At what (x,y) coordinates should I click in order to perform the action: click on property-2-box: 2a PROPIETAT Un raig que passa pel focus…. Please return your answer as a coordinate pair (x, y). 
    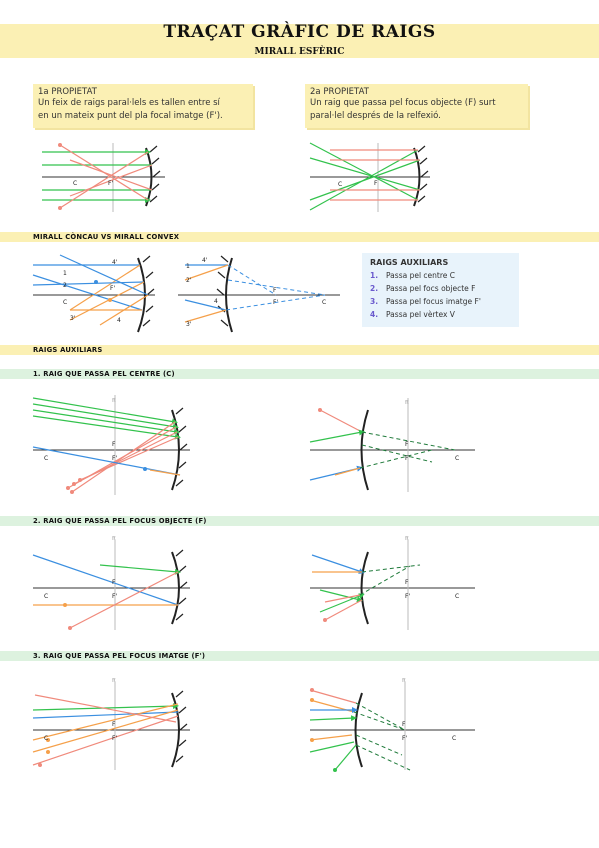
    Looking at the image, I should click on (416, 106).